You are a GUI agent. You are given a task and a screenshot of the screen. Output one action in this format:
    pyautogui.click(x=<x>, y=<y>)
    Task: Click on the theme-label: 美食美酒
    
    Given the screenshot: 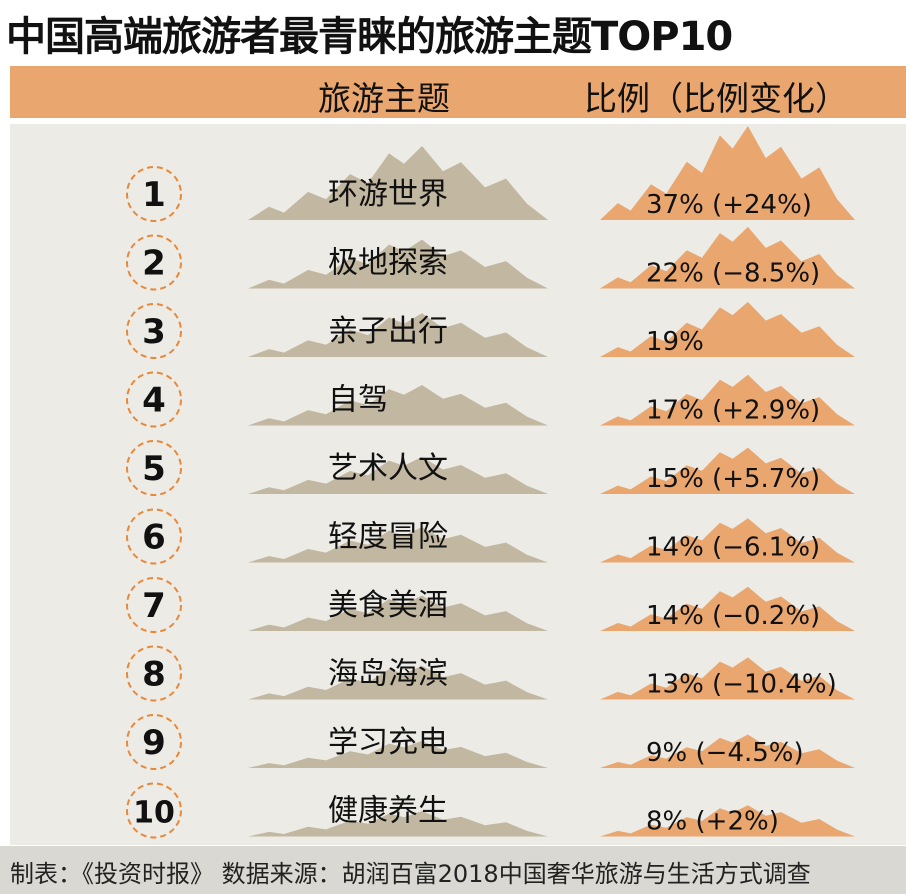 What is the action you would take?
    pyautogui.click(x=388, y=605)
    